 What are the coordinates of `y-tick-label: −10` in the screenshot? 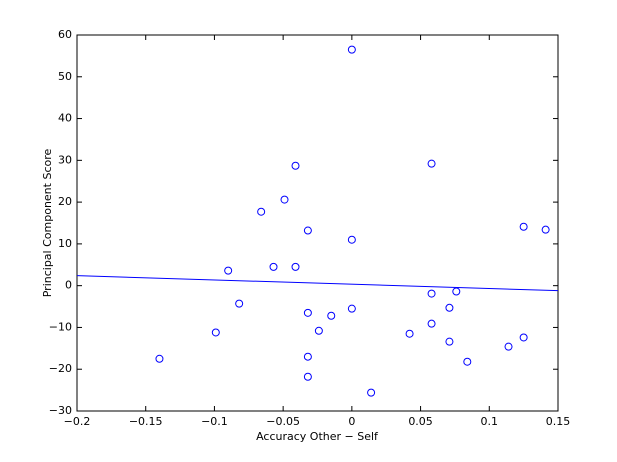 It's located at (60, 326).